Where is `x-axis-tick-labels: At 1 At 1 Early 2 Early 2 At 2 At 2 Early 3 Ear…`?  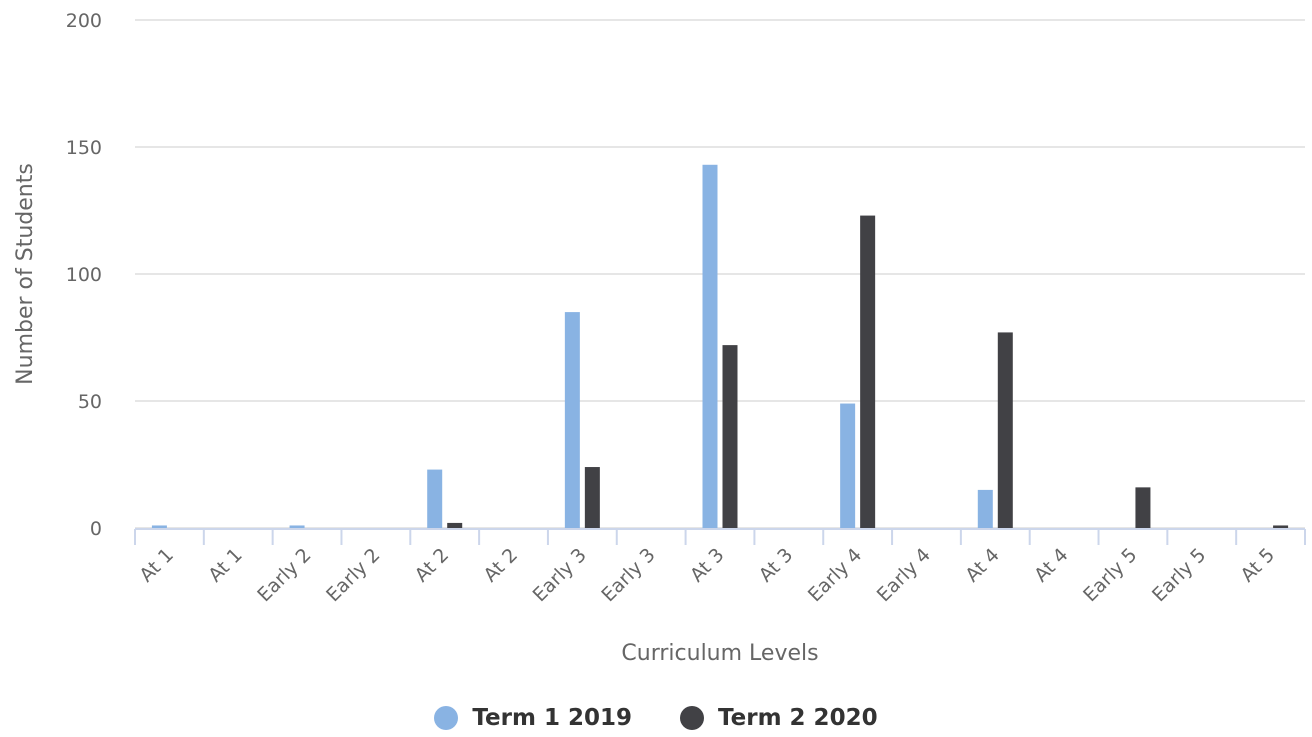 x-axis-tick-labels: At 1 At 1 Early 2 Early 2 At 2 At 2 Early 3 Ear… is located at coordinates (707, 575).